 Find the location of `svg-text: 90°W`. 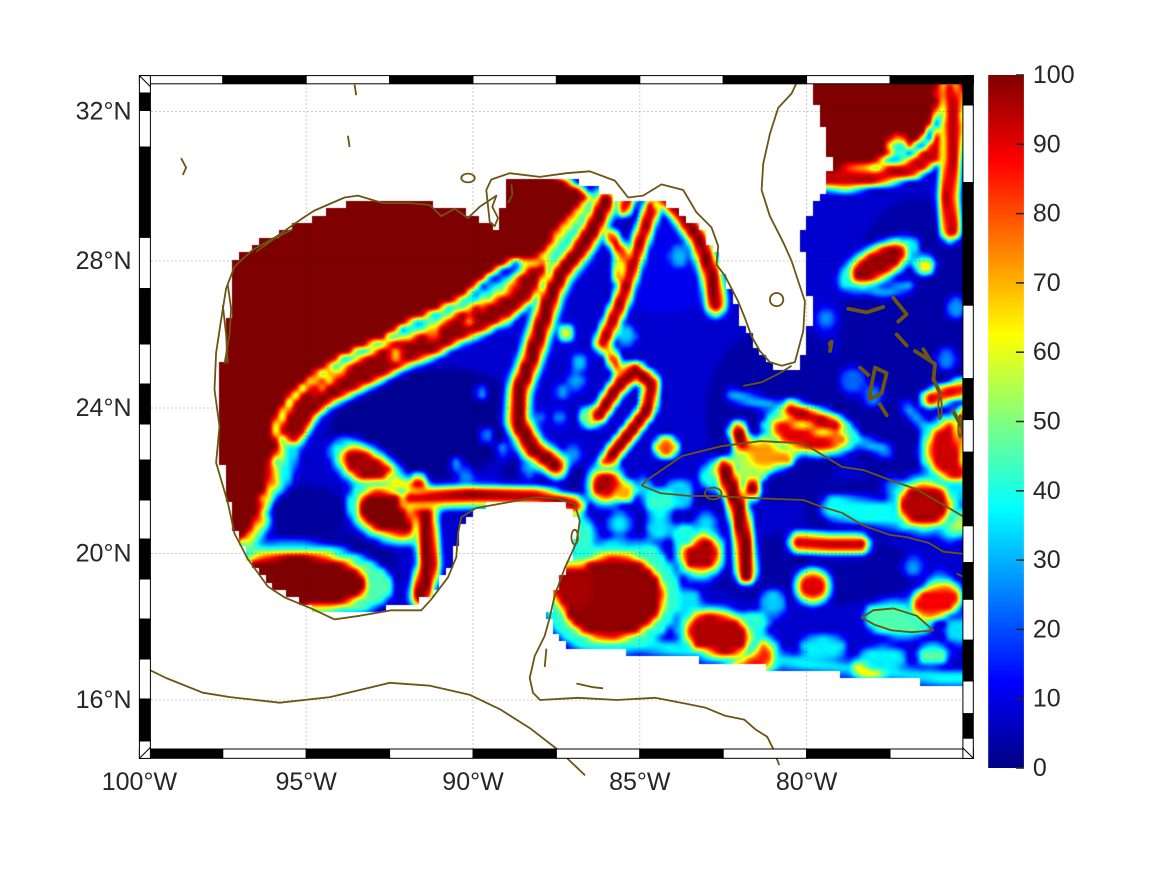

svg-text: 90°W is located at coordinates (473, 782).